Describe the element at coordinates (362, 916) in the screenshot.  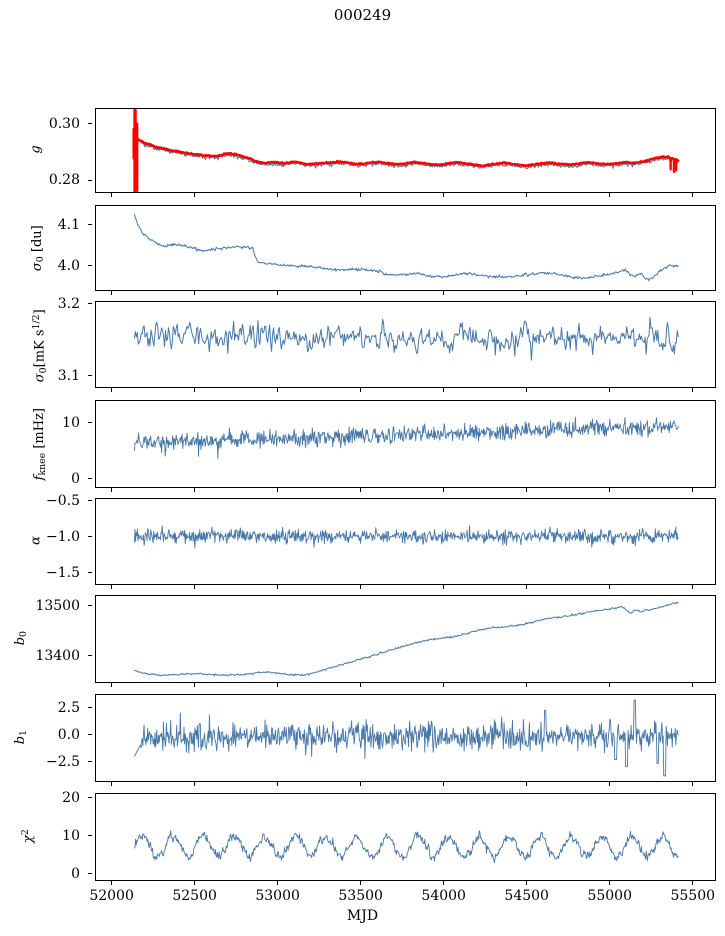
I see `x-axis-label: MJD` at that location.